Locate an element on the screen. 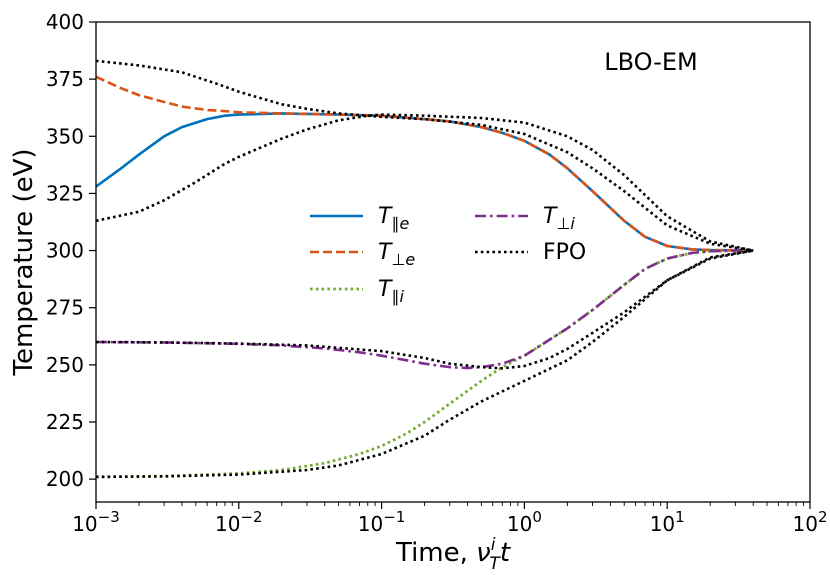 The image size is (830, 575). legend-item-T⊥e: T⊥e is located at coordinates (362, 254).